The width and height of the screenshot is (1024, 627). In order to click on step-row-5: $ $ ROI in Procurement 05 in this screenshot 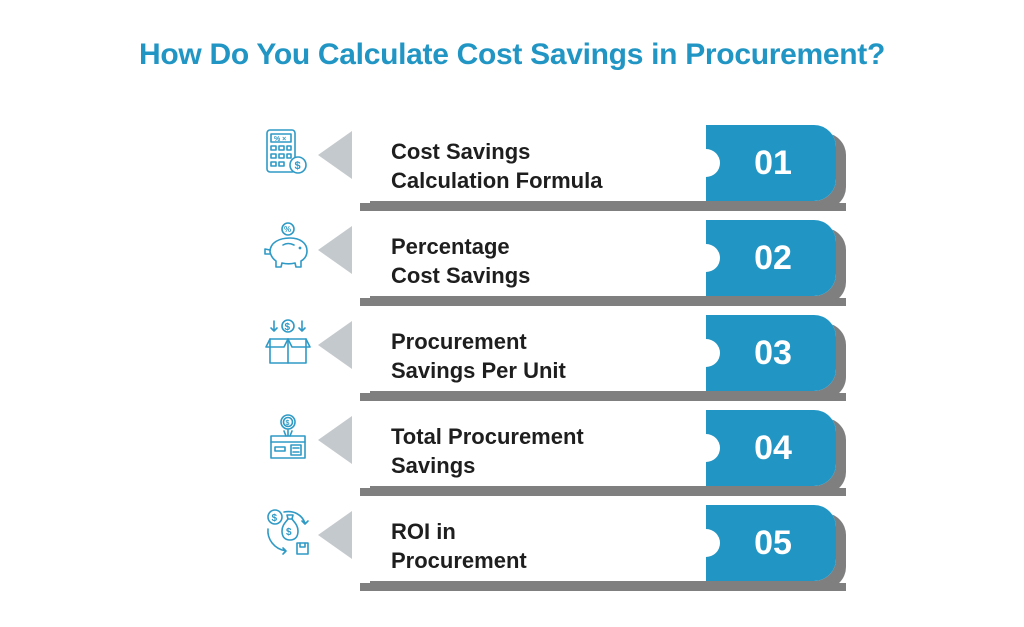, I will do `click(512, 550)`.